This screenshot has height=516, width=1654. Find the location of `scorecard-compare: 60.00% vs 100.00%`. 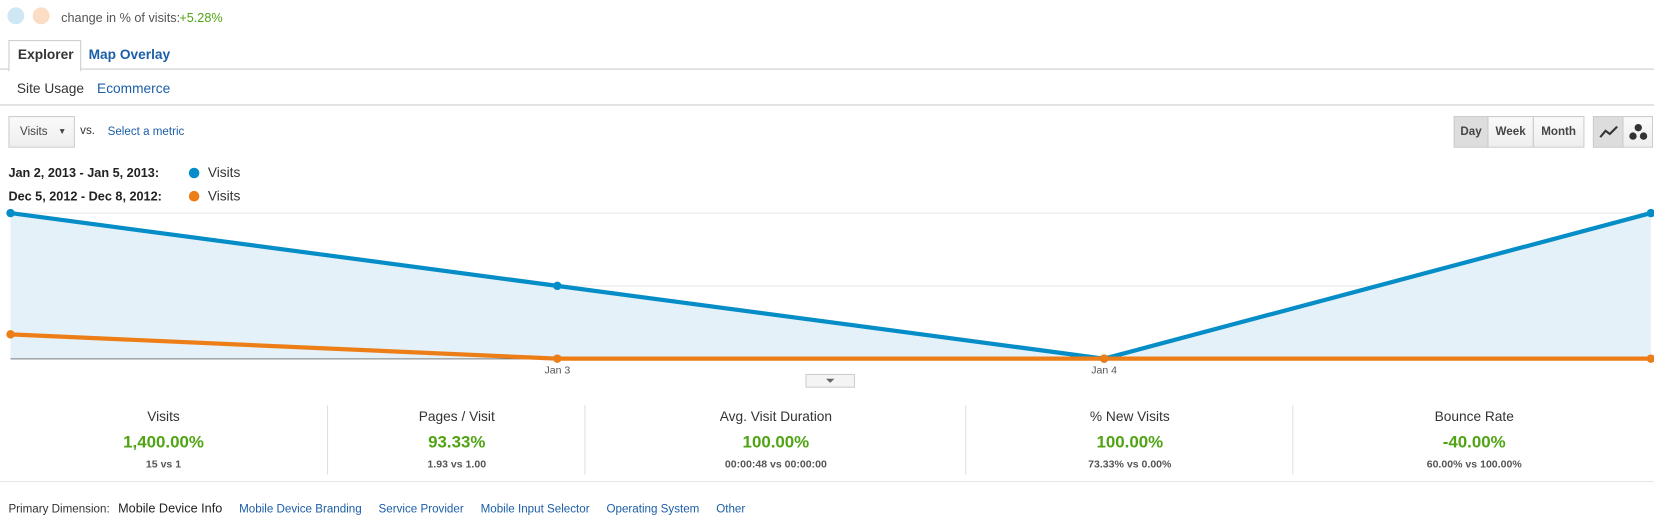

scorecard-compare: 60.00% vs 100.00% is located at coordinates (1474, 464).